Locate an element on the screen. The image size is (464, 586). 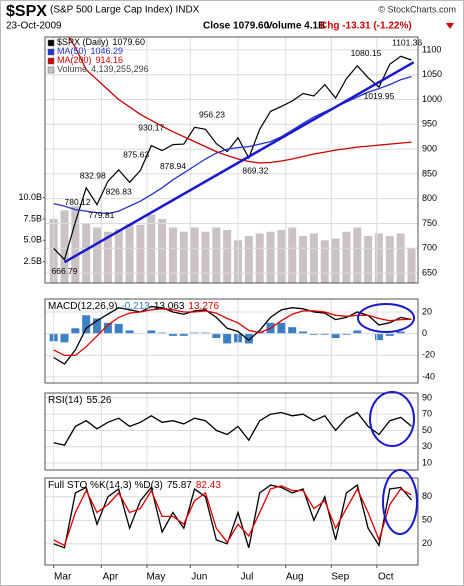
x-tick-label: Sep is located at coordinates (340, 577).